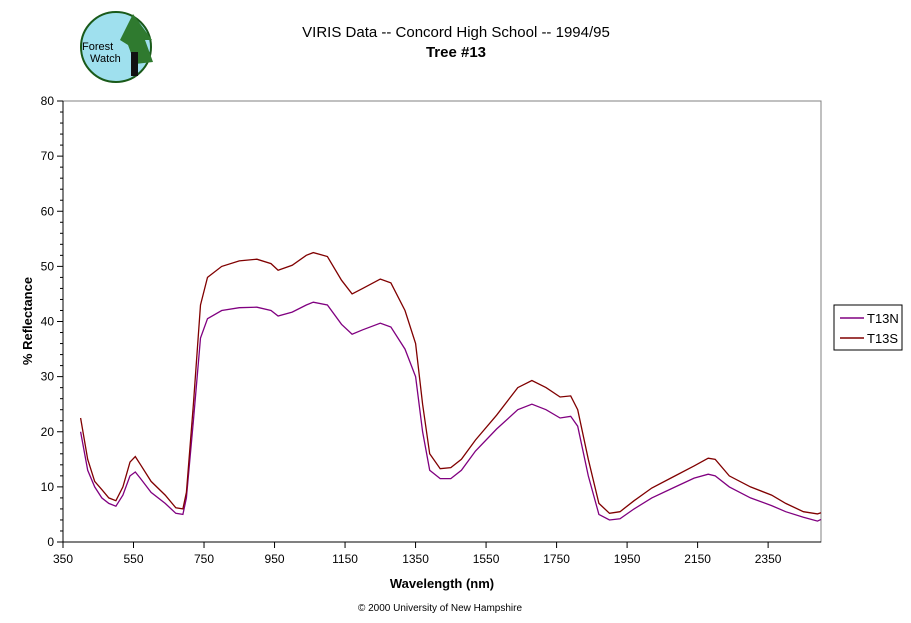  Describe the element at coordinates (48, 211) in the screenshot. I see `y-tick-label: 60` at that location.